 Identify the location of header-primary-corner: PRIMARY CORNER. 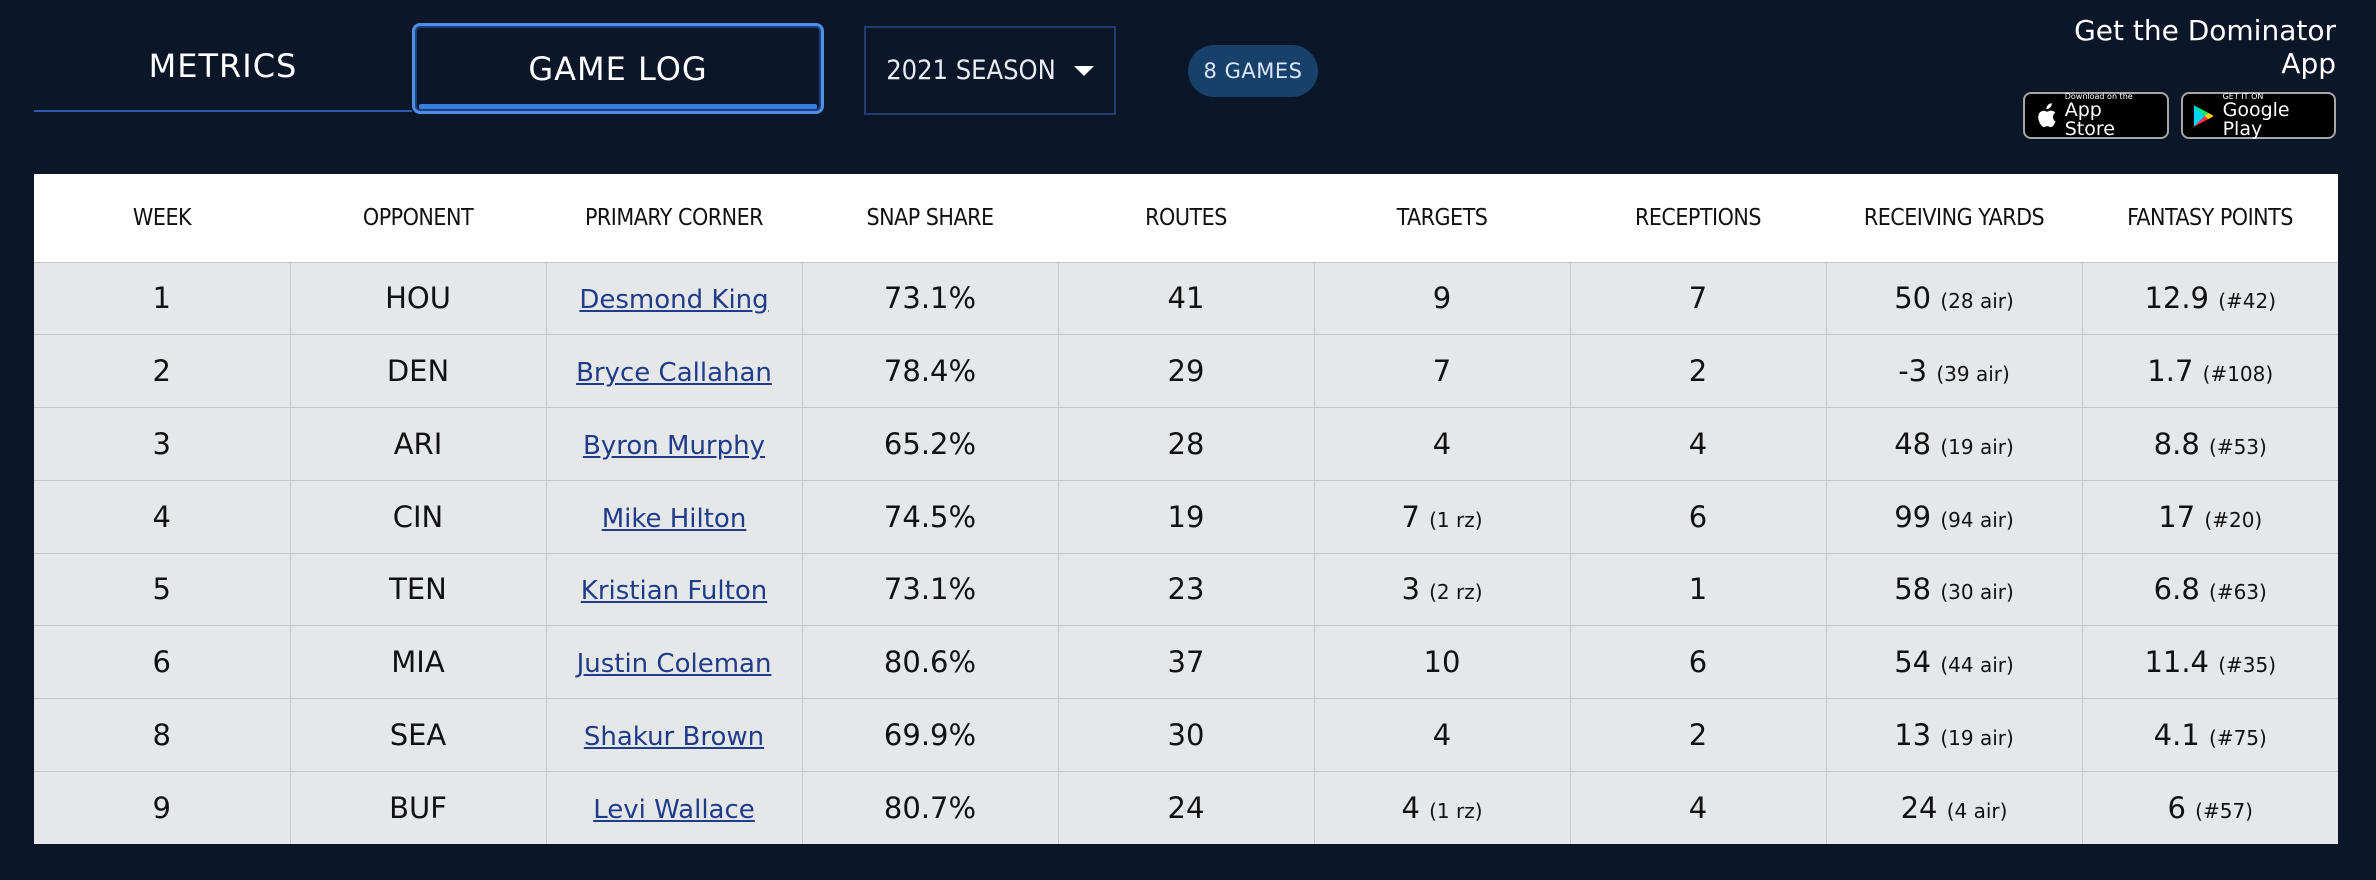
(674, 217).